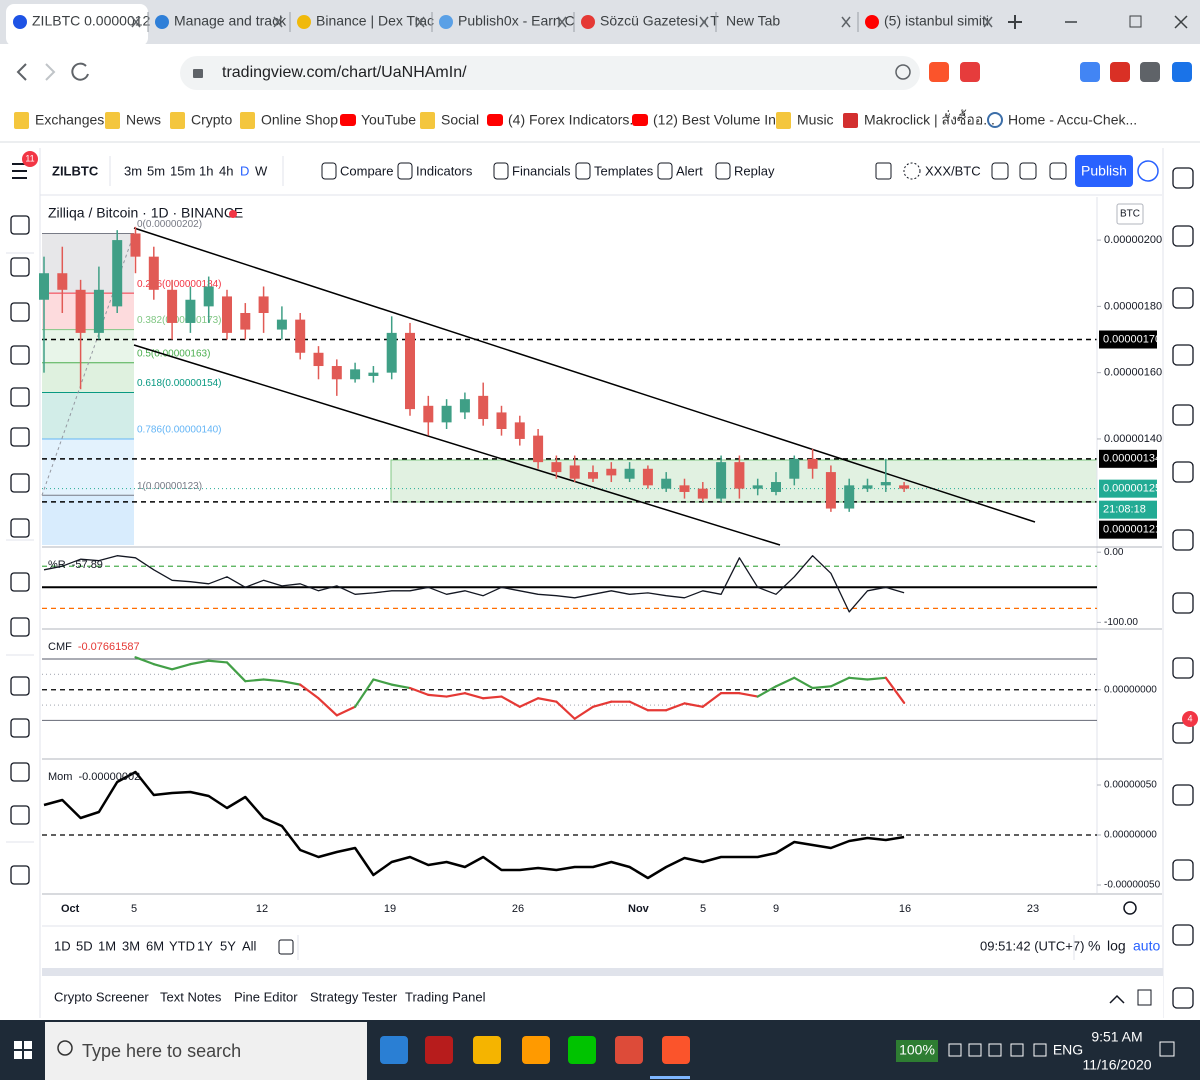 The image size is (1200, 1080). Describe the element at coordinates (516, 21) in the screenshot. I see `tab-title: Publish0x - Earn C` at that location.